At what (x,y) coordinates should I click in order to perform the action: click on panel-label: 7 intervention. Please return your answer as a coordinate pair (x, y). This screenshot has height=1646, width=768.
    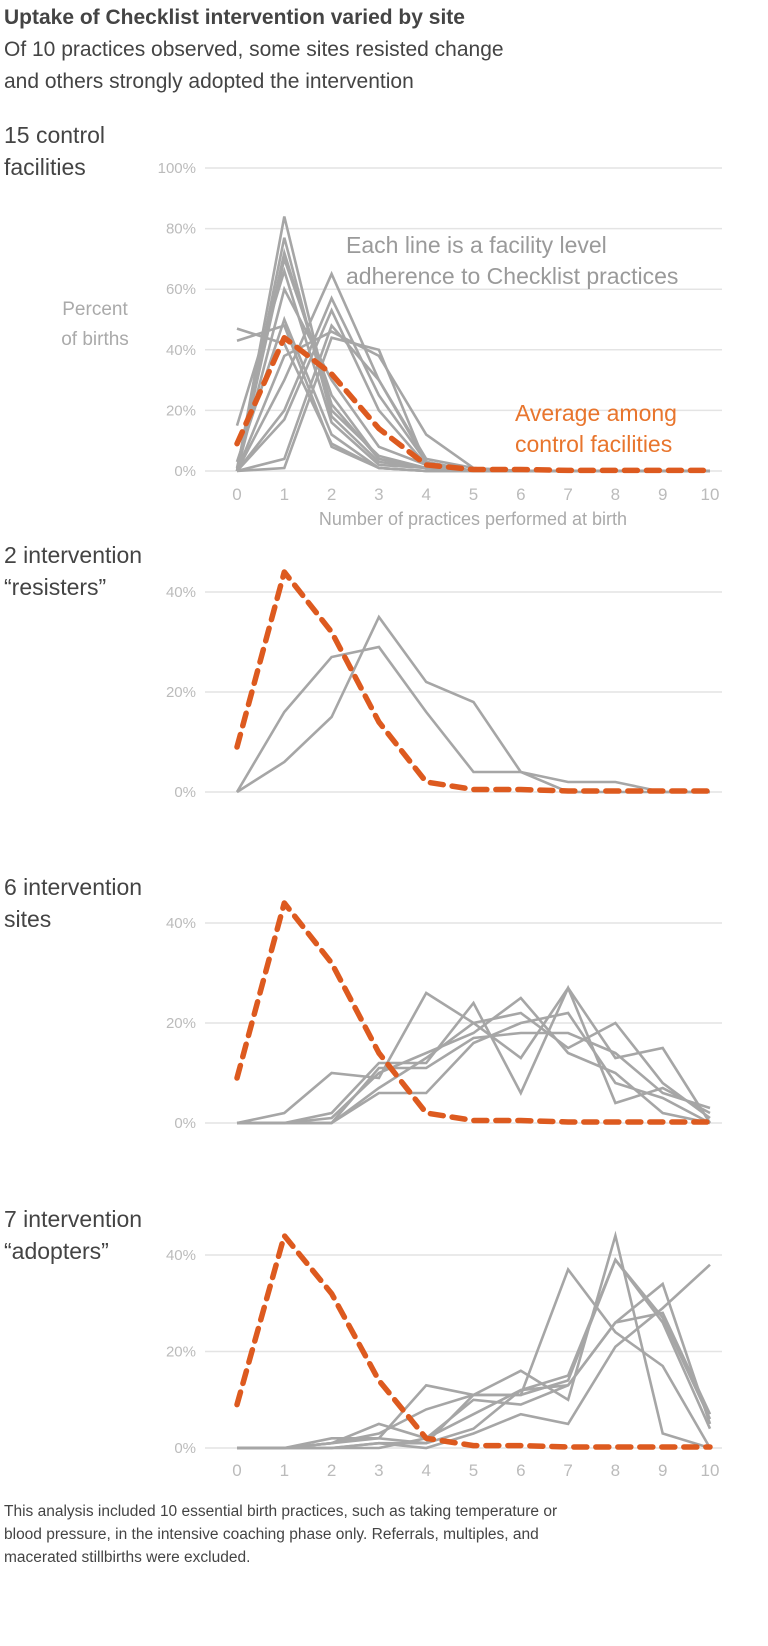
    Looking at the image, I should click on (73, 1219).